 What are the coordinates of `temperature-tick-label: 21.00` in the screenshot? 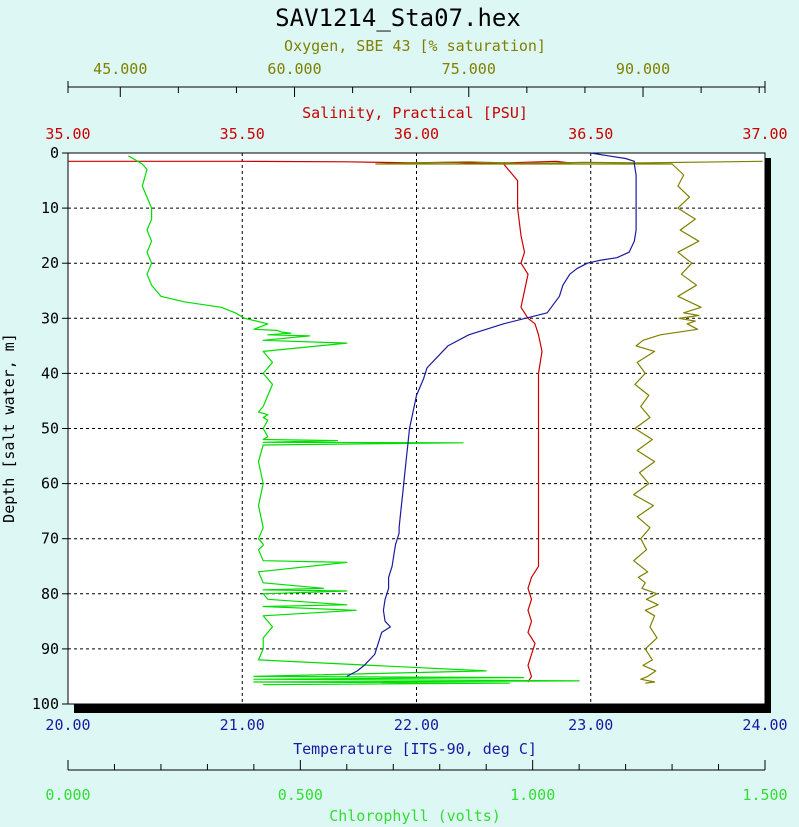 It's located at (242, 725).